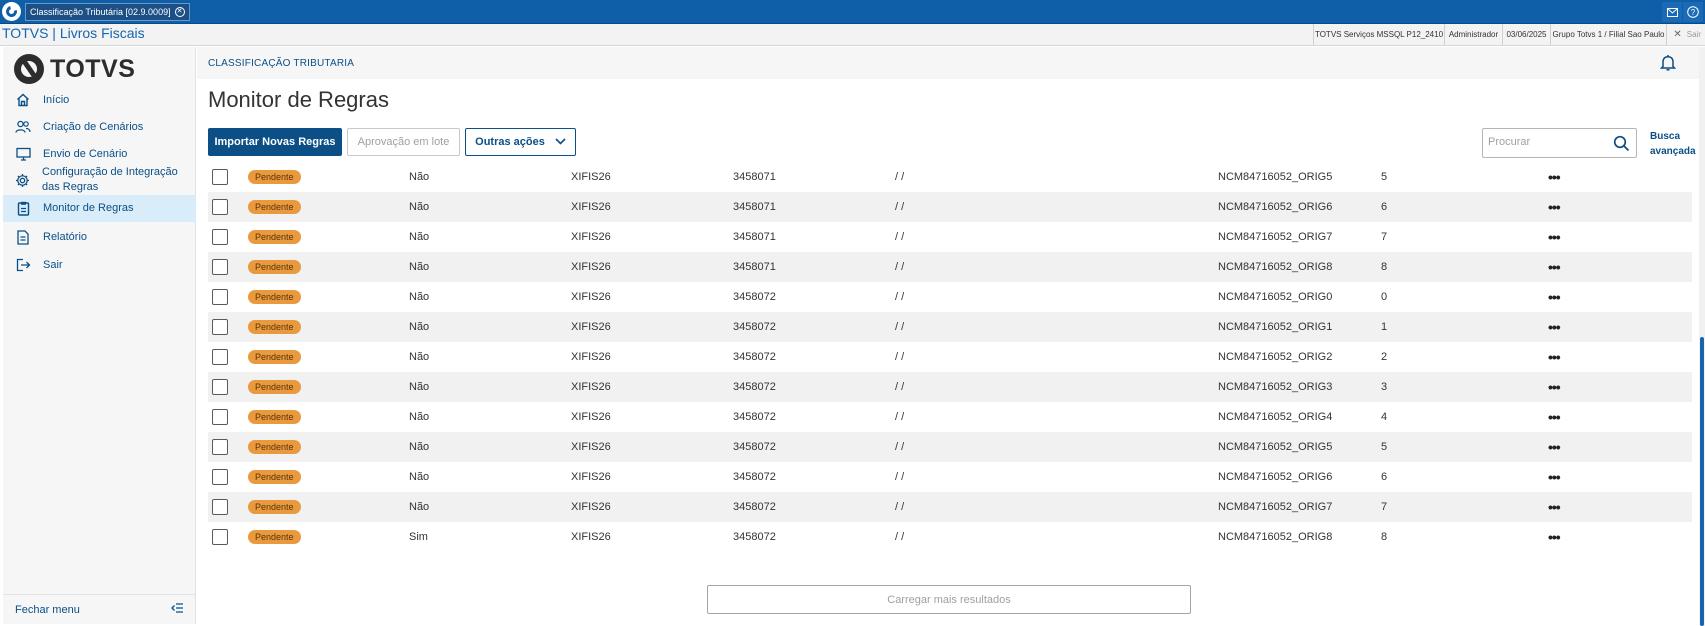 The width and height of the screenshot is (1705, 626). What do you see at coordinates (949, 599) in the screenshot?
I see `load-more-button: Carregar mais resultados` at bounding box center [949, 599].